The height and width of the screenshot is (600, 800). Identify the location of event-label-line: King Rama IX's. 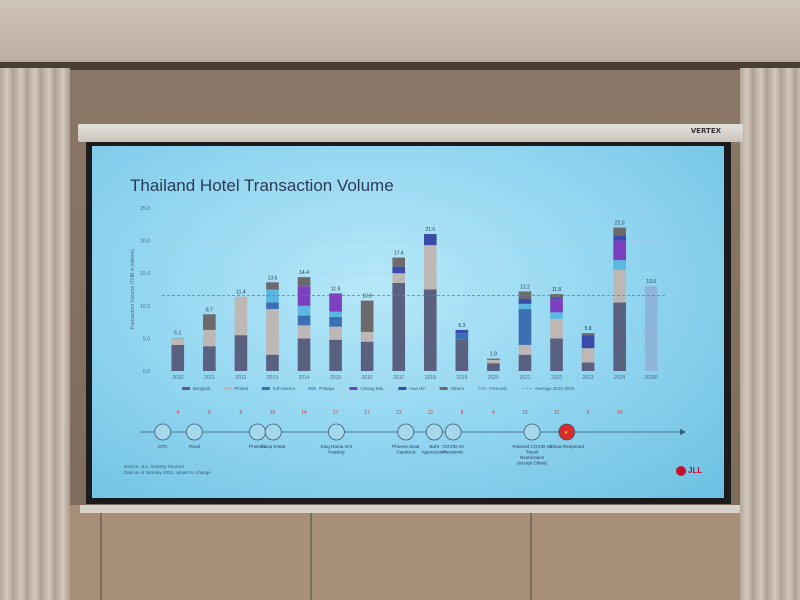
(337, 446).